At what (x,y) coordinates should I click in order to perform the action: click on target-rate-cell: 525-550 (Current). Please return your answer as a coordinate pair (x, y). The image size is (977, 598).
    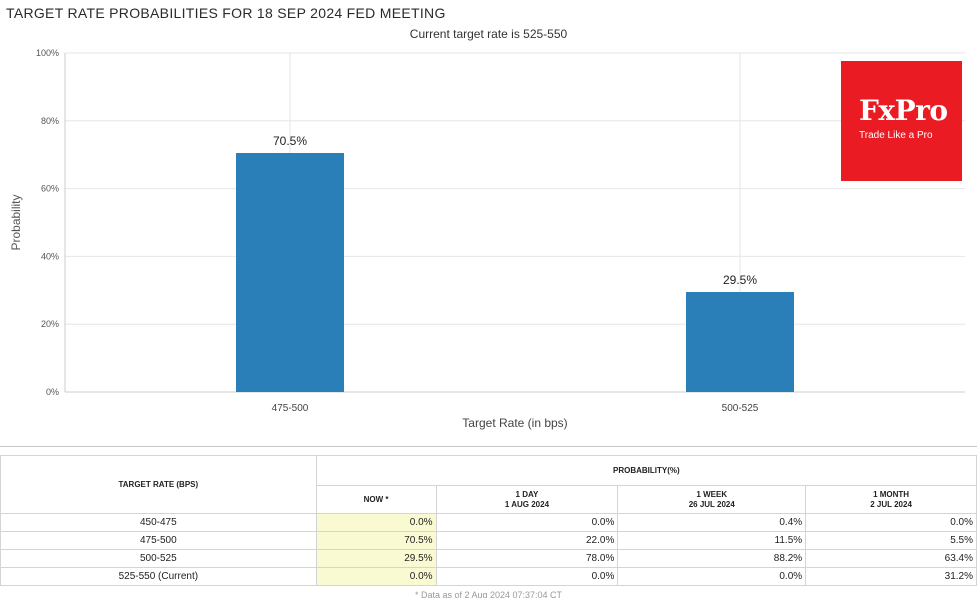
    Looking at the image, I should click on (158, 576).